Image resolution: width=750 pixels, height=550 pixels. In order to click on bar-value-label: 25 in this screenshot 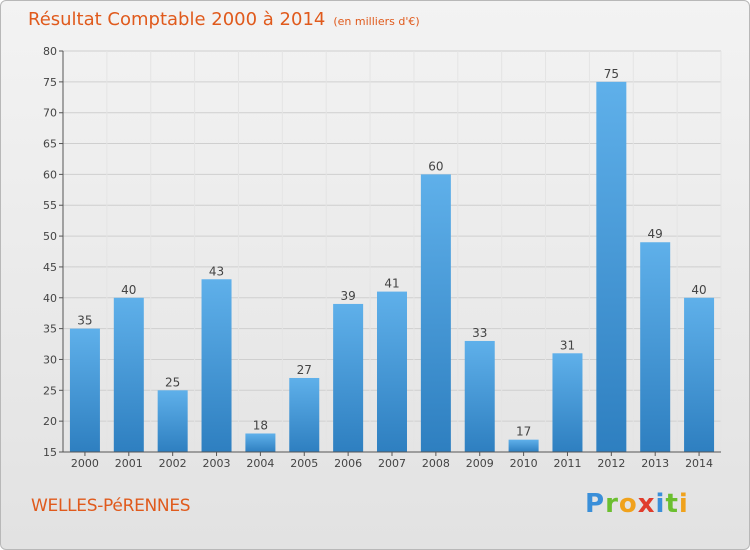, I will do `click(172, 382)`.